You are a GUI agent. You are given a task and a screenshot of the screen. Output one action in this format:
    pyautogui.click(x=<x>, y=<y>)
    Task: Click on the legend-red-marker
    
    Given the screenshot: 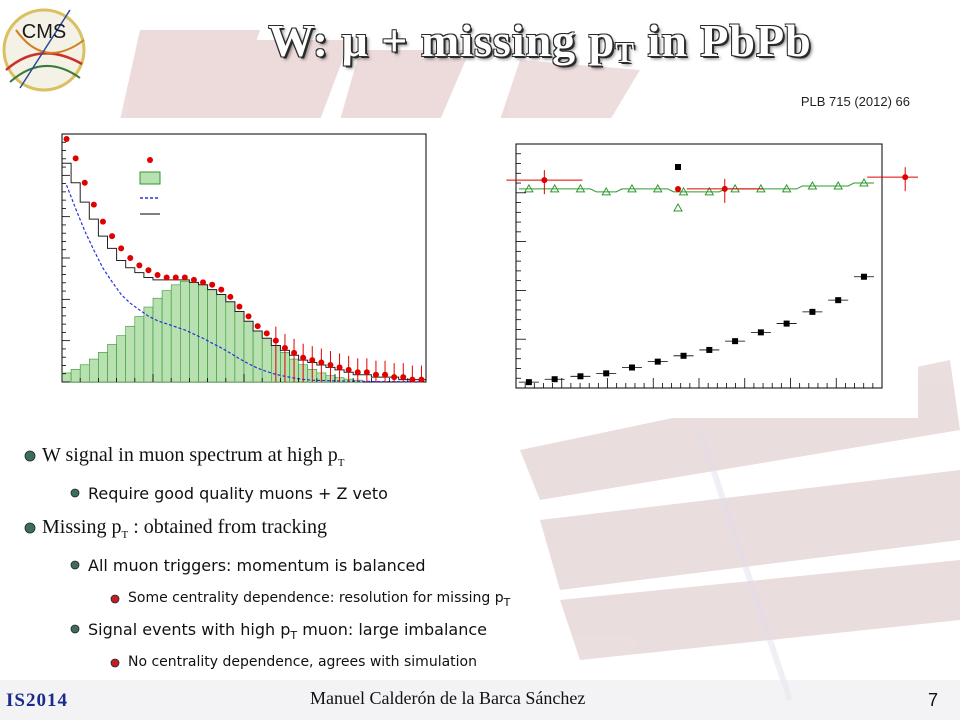 What is the action you would take?
    pyautogui.click(x=678, y=189)
    